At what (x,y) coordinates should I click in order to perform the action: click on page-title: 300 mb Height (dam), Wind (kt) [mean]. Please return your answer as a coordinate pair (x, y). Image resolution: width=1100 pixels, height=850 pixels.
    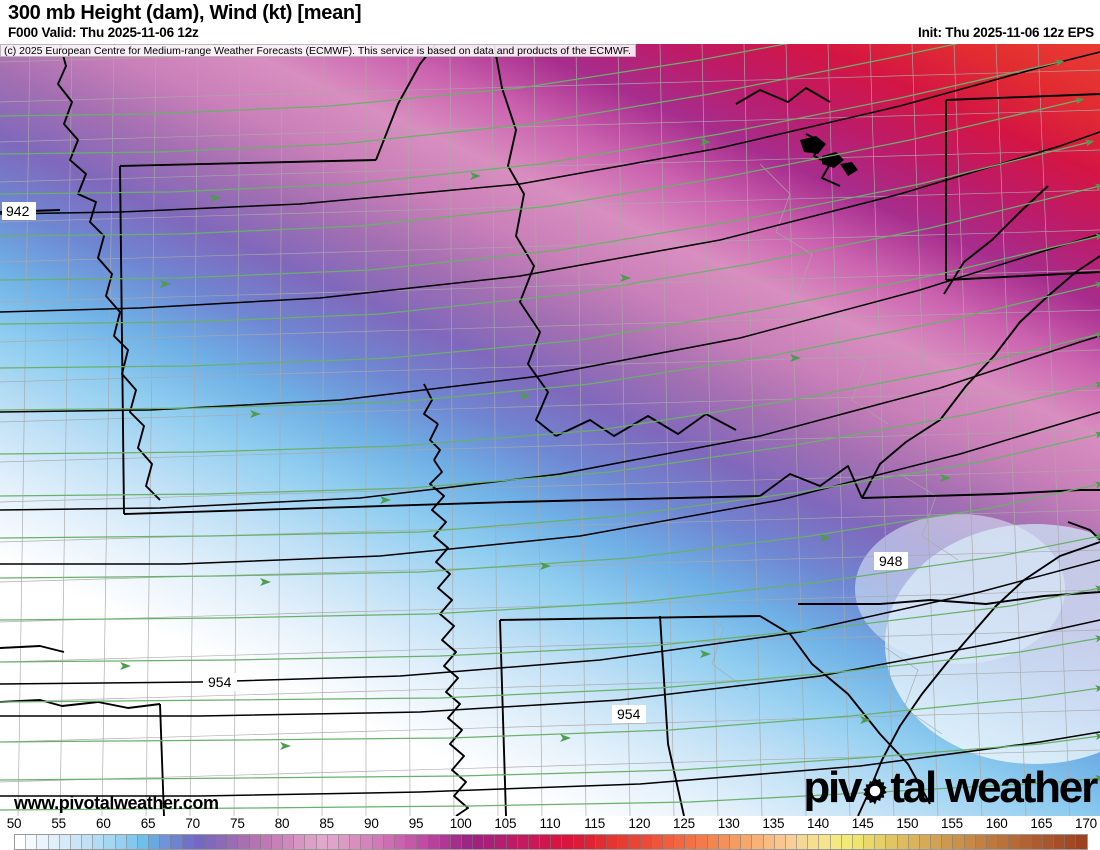
    Looking at the image, I should click on (185, 13).